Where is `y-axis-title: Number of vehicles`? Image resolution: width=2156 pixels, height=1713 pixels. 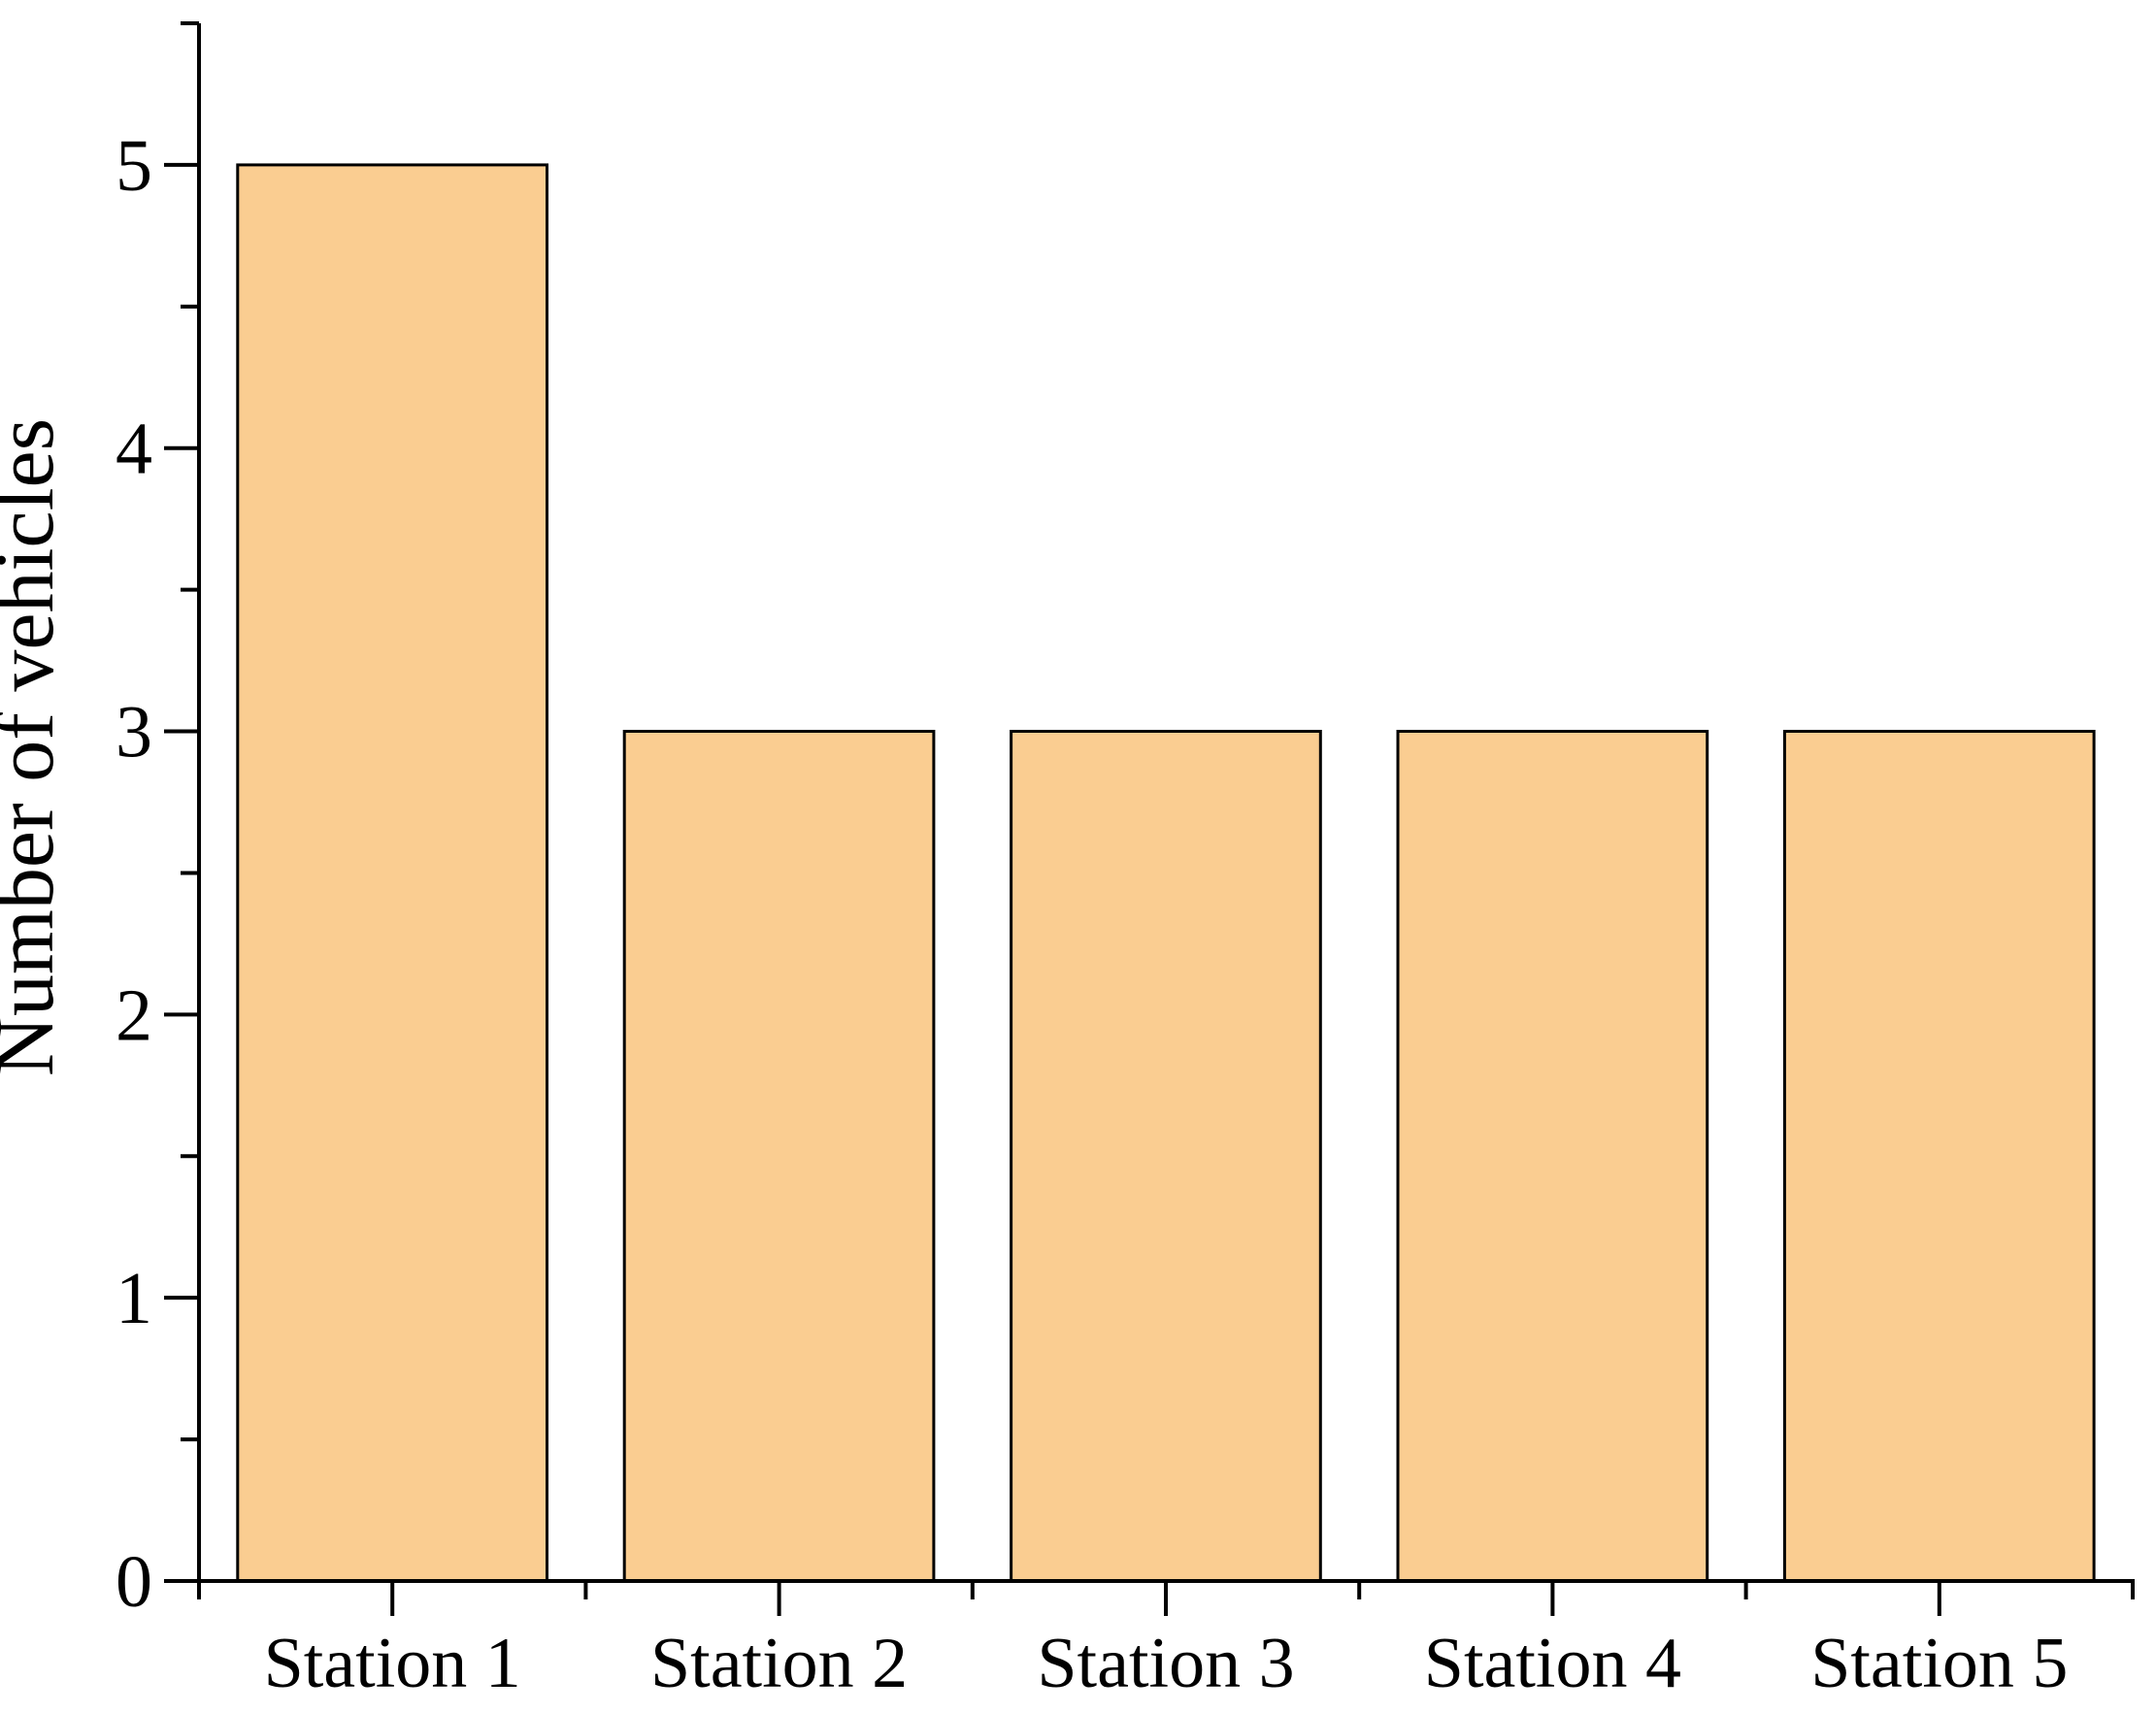
y-axis-title: Number of vehicles is located at coordinates (36, 747).